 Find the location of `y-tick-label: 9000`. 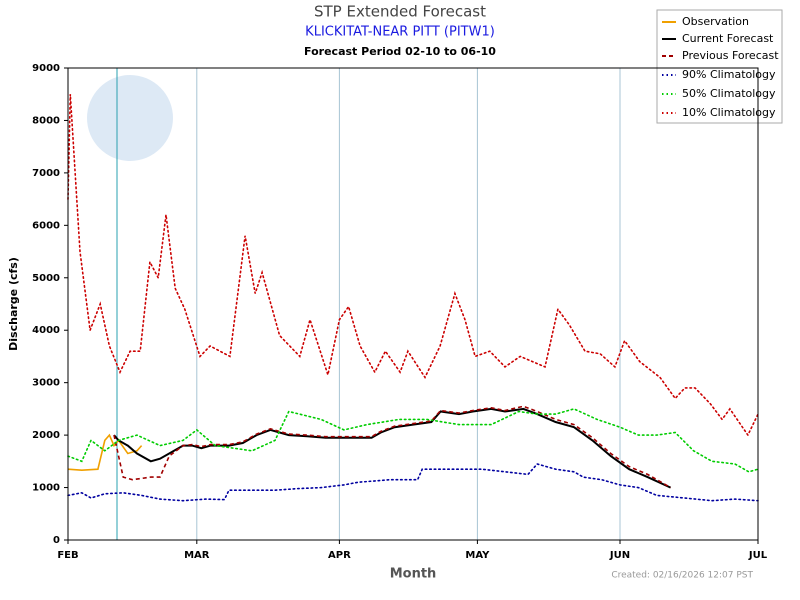

y-tick-label: 9000 is located at coordinates (46, 68).